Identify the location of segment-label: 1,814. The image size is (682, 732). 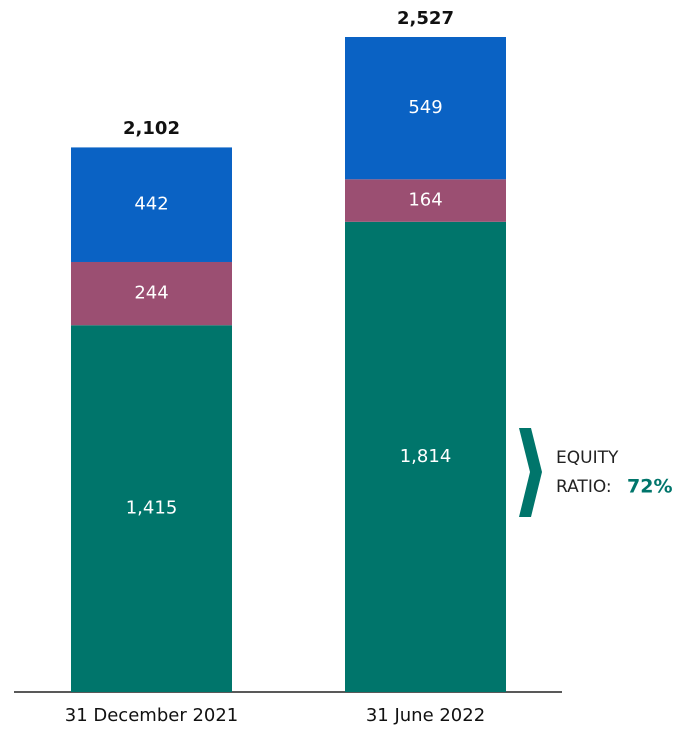
(426, 456).